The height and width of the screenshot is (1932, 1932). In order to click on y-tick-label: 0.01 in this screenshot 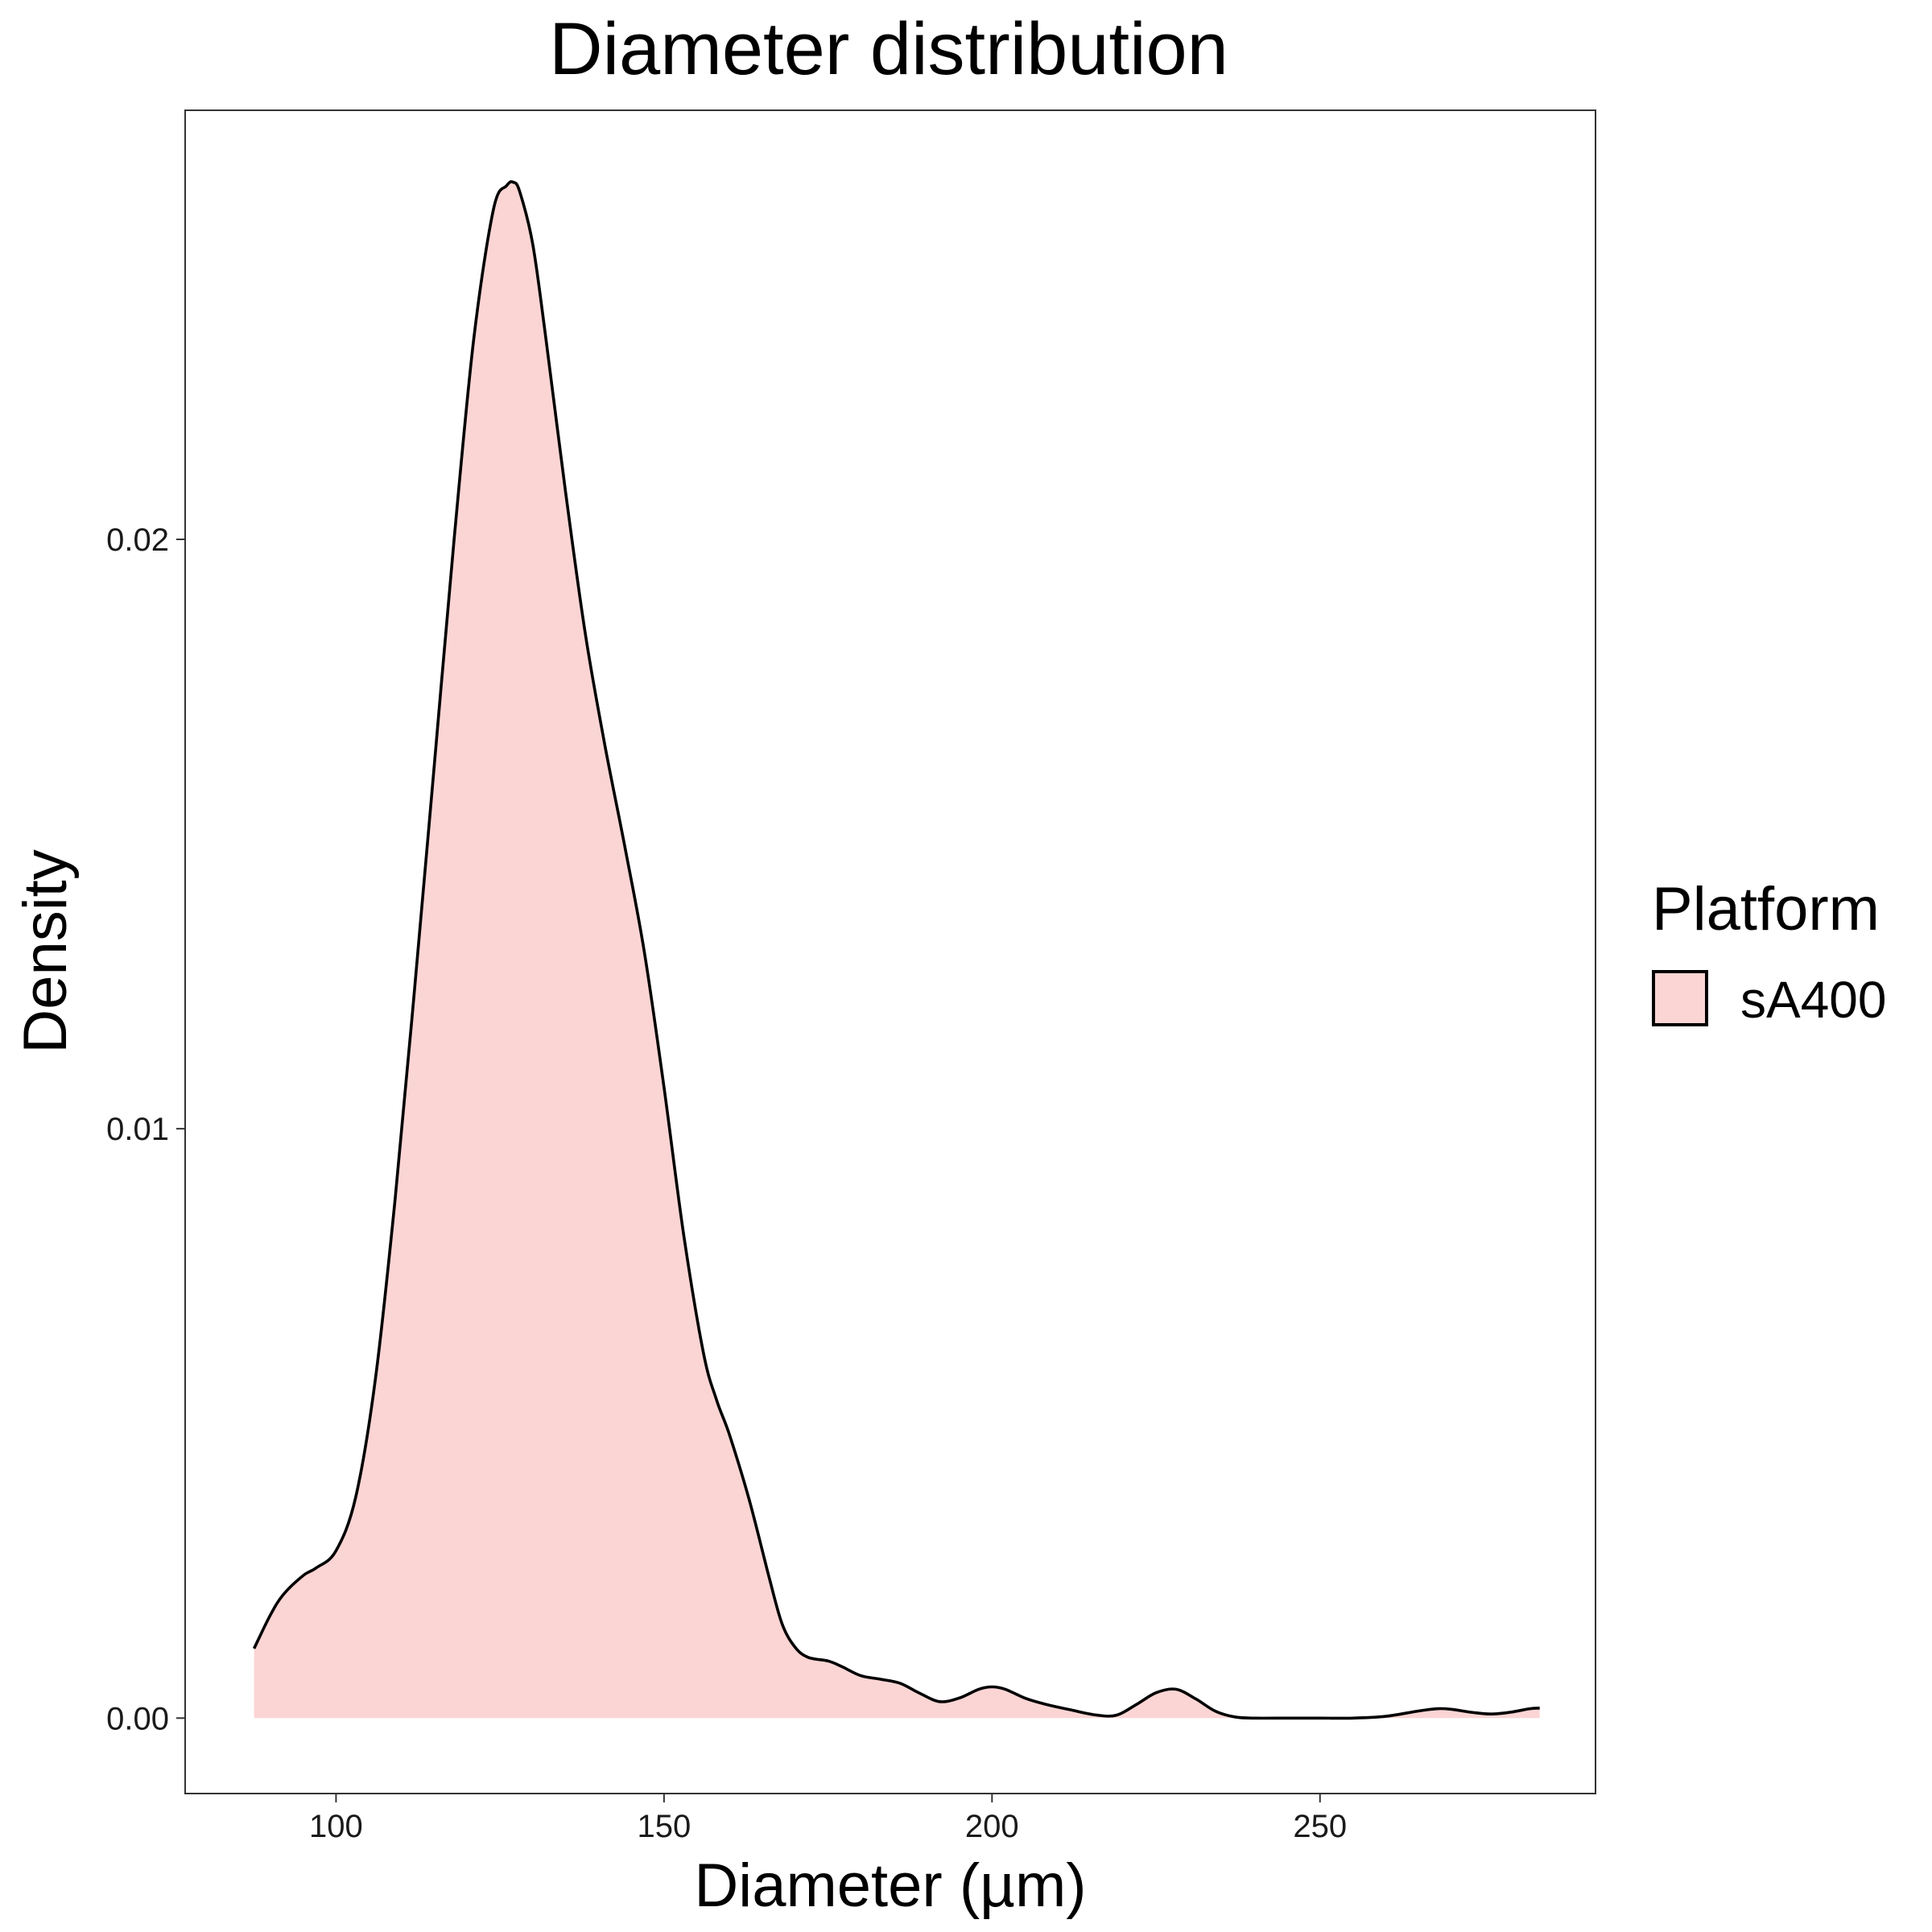, I will do `click(137, 1129)`.